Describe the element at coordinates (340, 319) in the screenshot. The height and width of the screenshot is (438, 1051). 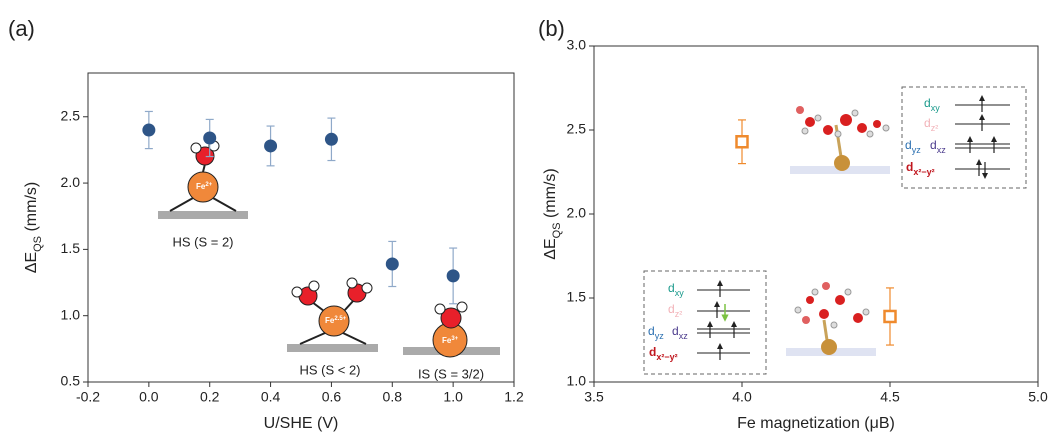
I see `ion-charge: 2.5+` at that location.